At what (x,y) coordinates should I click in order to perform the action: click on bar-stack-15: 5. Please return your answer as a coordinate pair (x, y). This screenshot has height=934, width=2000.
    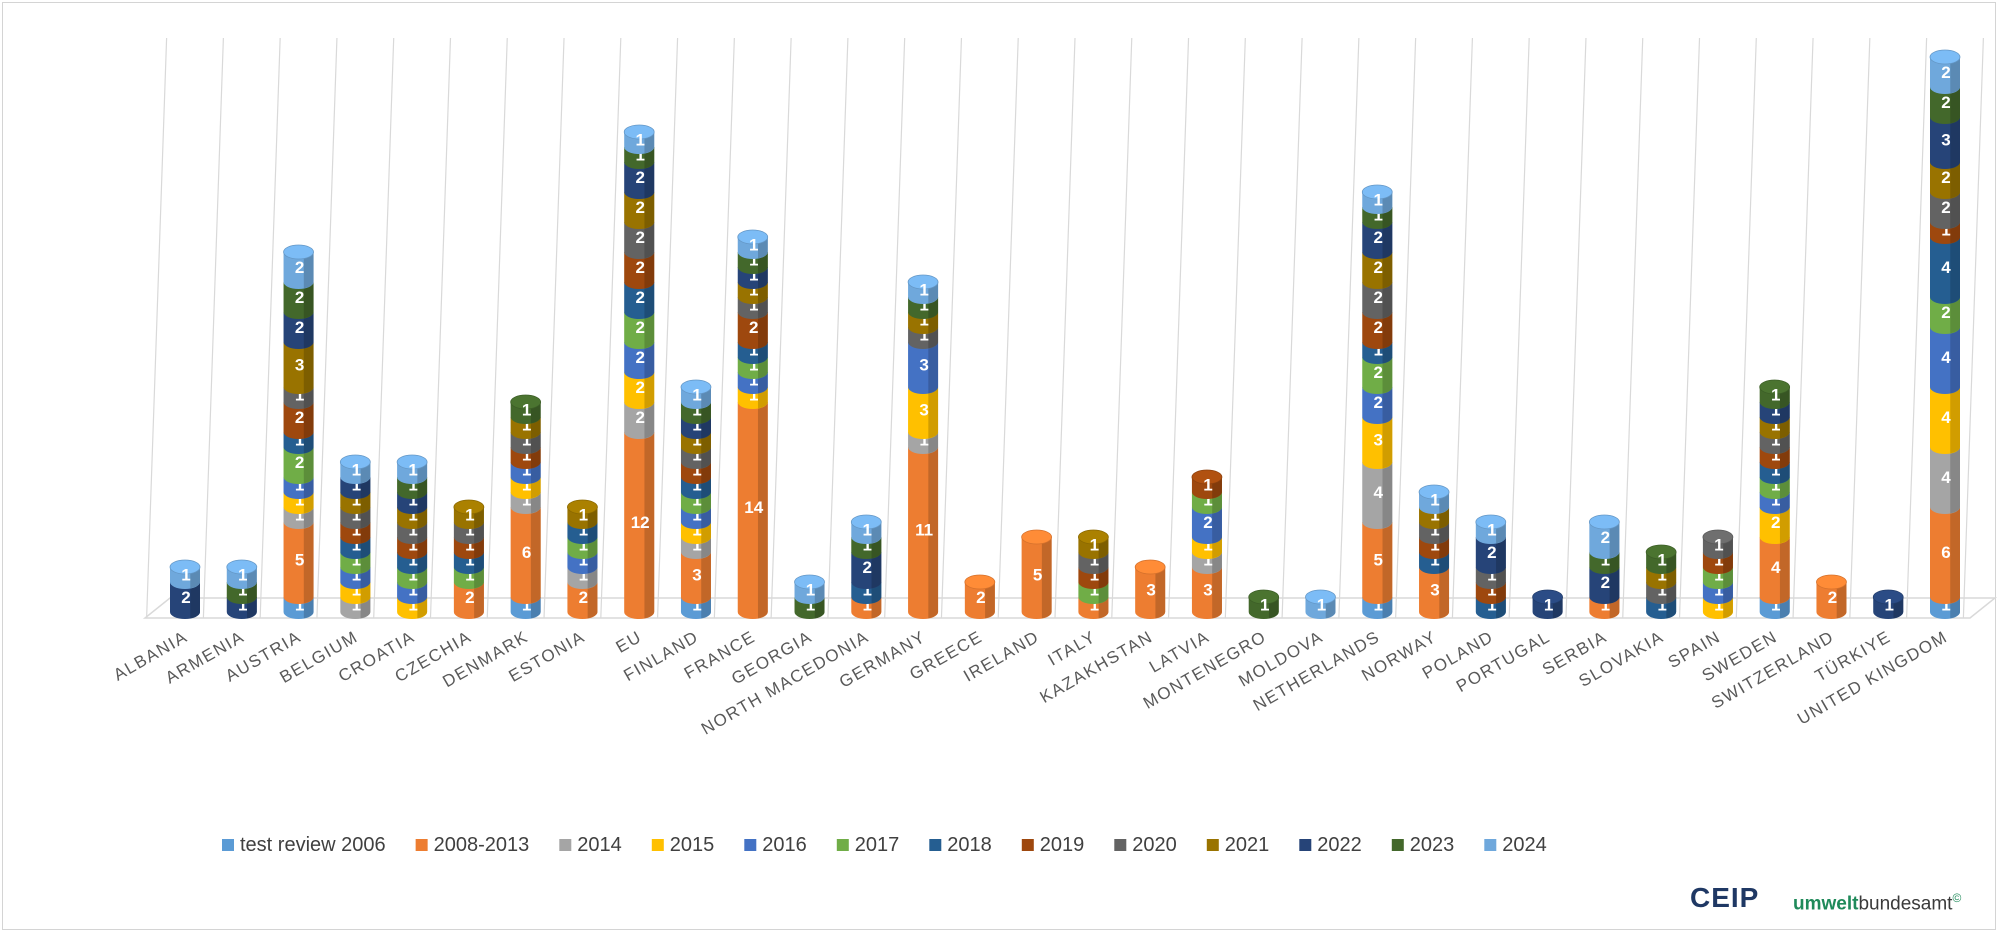
    Looking at the image, I should click on (1037, 574).